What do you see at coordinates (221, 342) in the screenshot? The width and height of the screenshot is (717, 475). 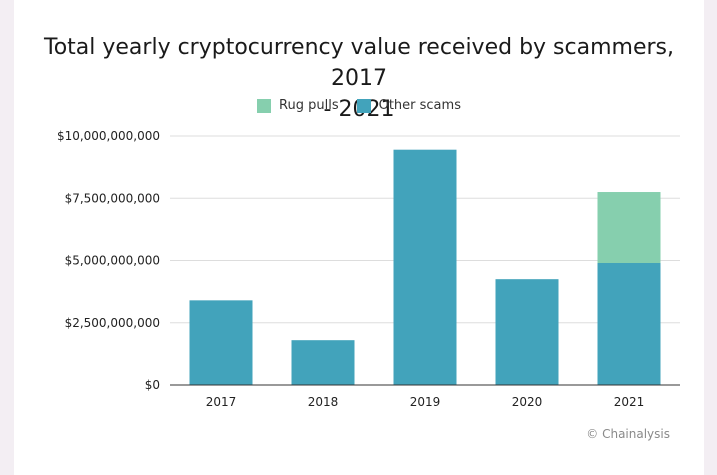 I see `bar-other-scams-2017` at bounding box center [221, 342].